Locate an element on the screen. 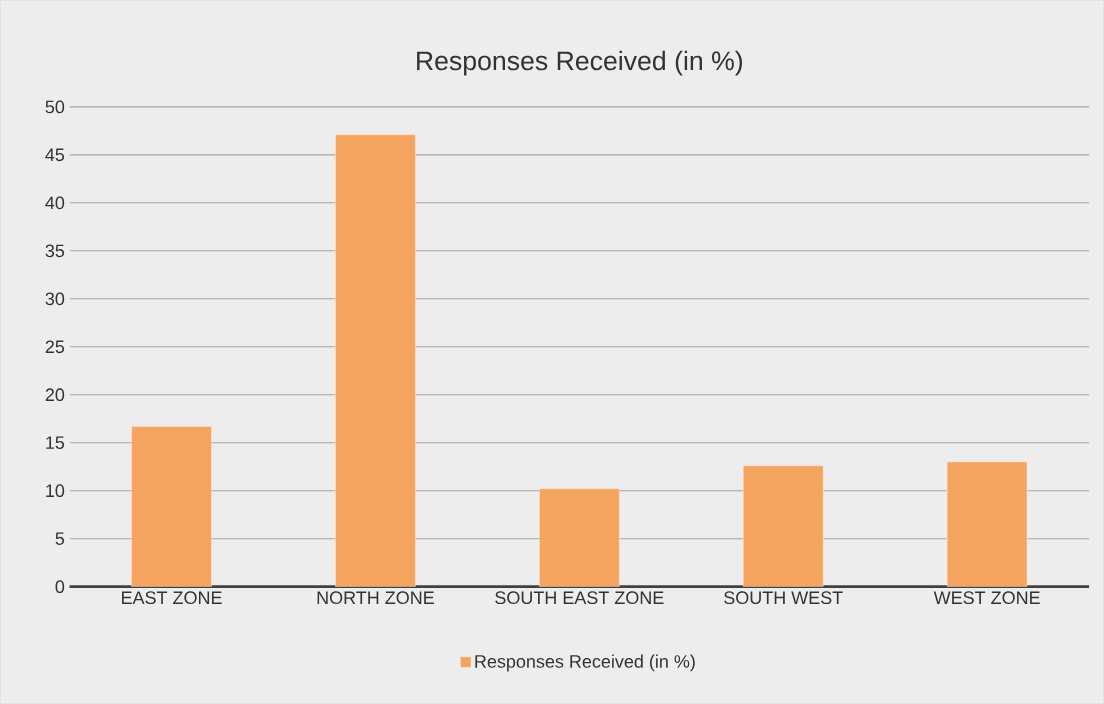  y-tick-label: 40 is located at coordinates (55, 203).